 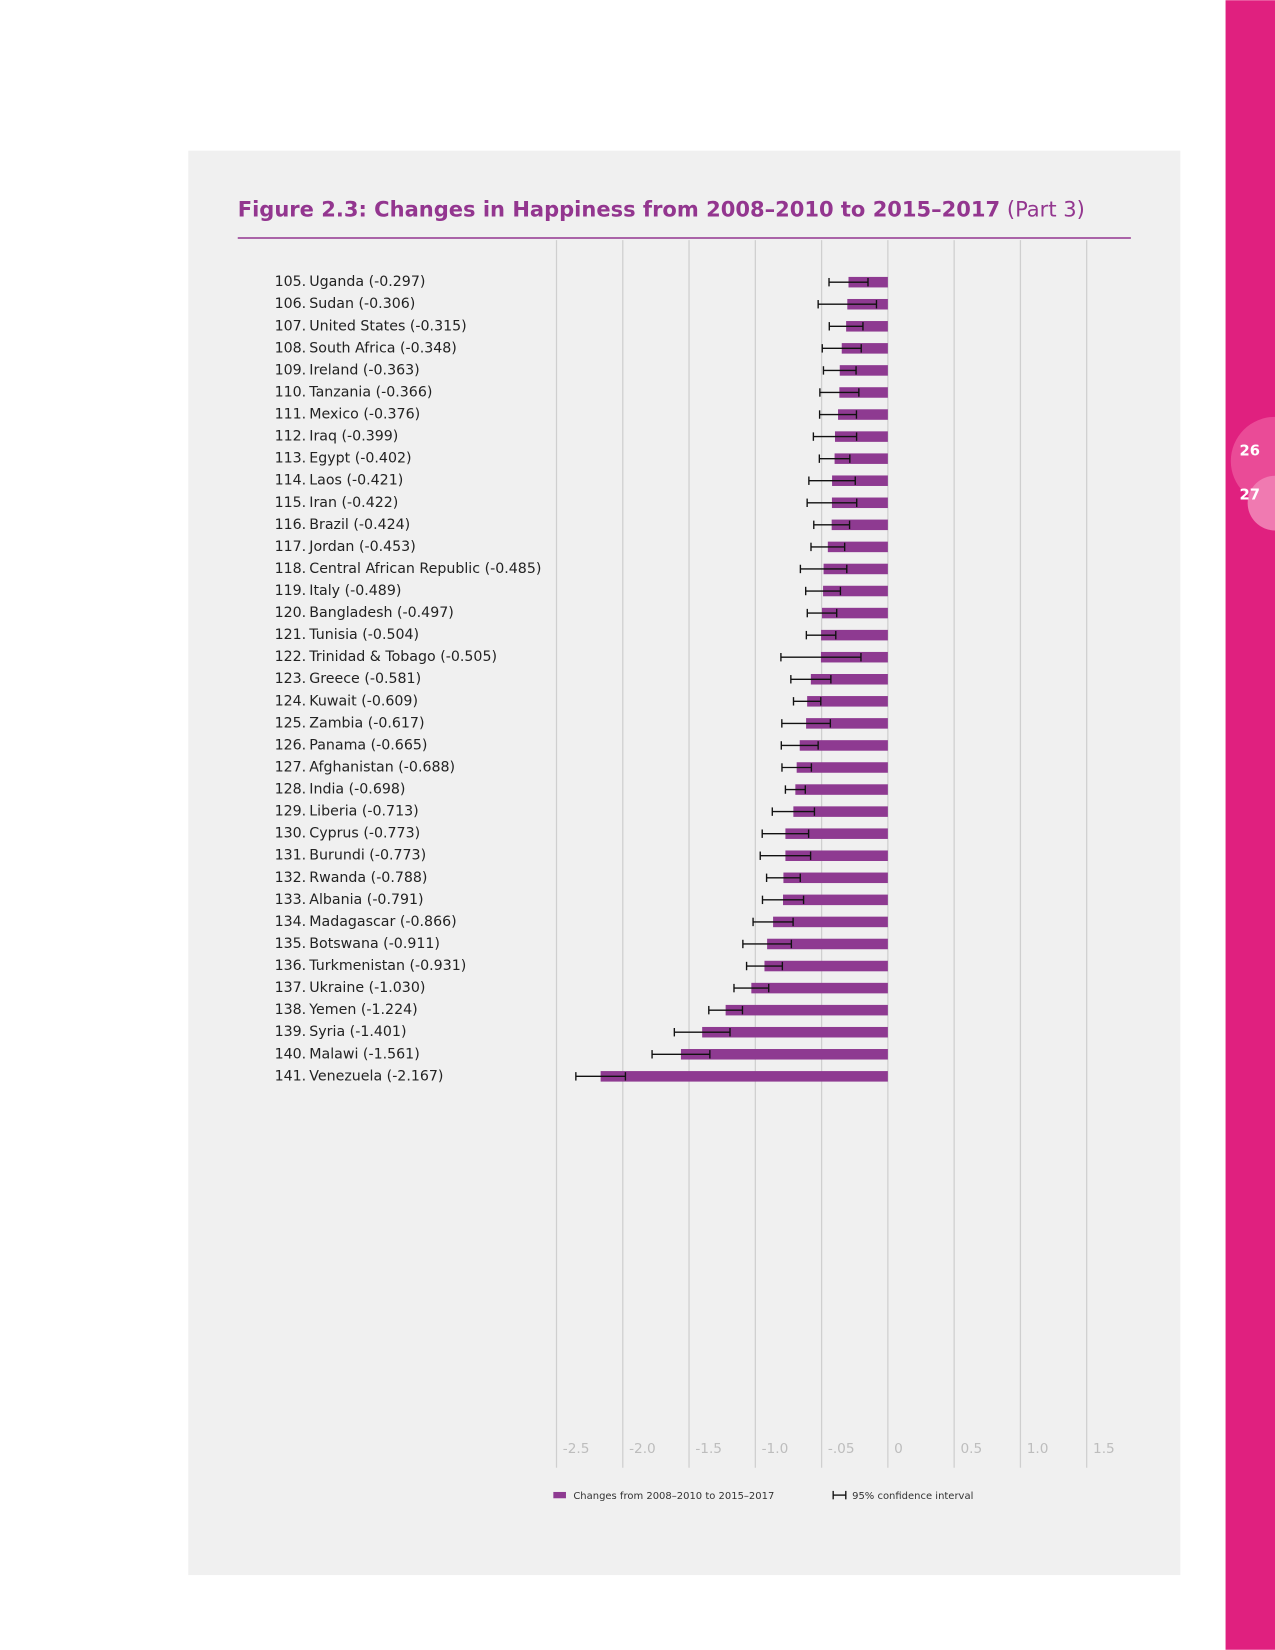 What do you see at coordinates (363, 635) in the screenshot?
I see `row-label: Tunisia (-0.504)` at bounding box center [363, 635].